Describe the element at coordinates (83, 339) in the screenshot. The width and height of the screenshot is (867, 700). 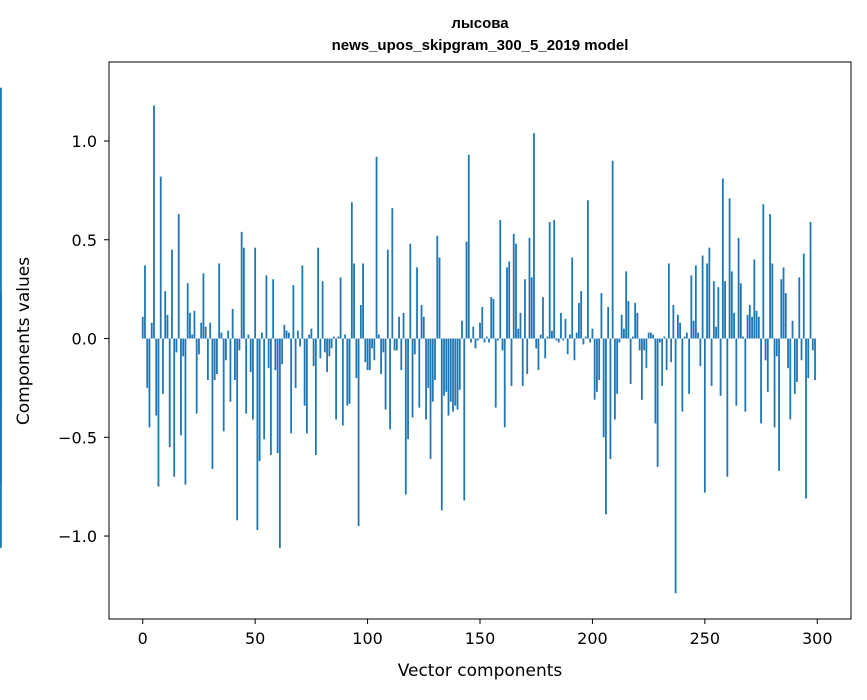
I see `y-axis-ticks: −1.0 −0.5 0.0 0.5 1.0` at that location.